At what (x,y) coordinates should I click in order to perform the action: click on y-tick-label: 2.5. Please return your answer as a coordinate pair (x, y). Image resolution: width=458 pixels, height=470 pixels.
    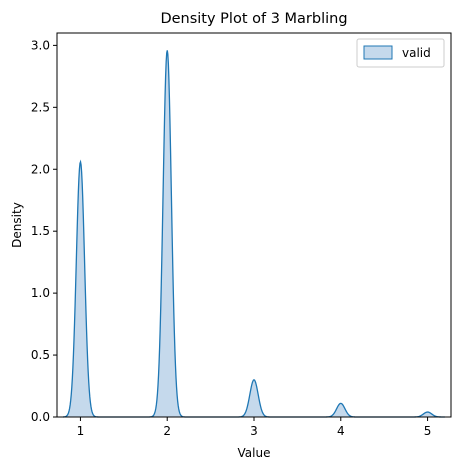
    Looking at the image, I should click on (40, 107).